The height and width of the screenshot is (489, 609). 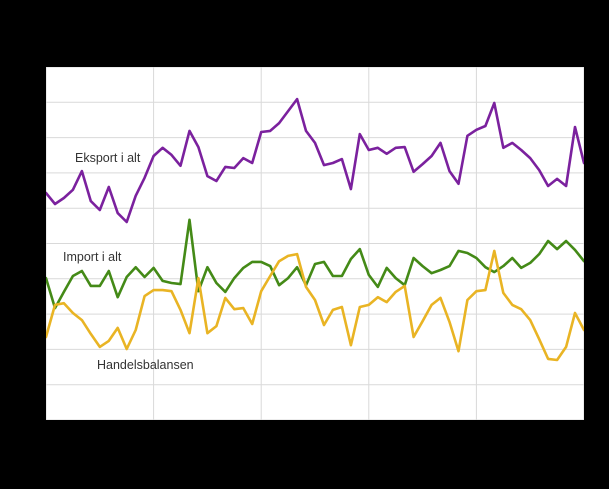 What do you see at coordinates (108, 158) in the screenshot?
I see `series-label-eksport: Eksport i alt` at bounding box center [108, 158].